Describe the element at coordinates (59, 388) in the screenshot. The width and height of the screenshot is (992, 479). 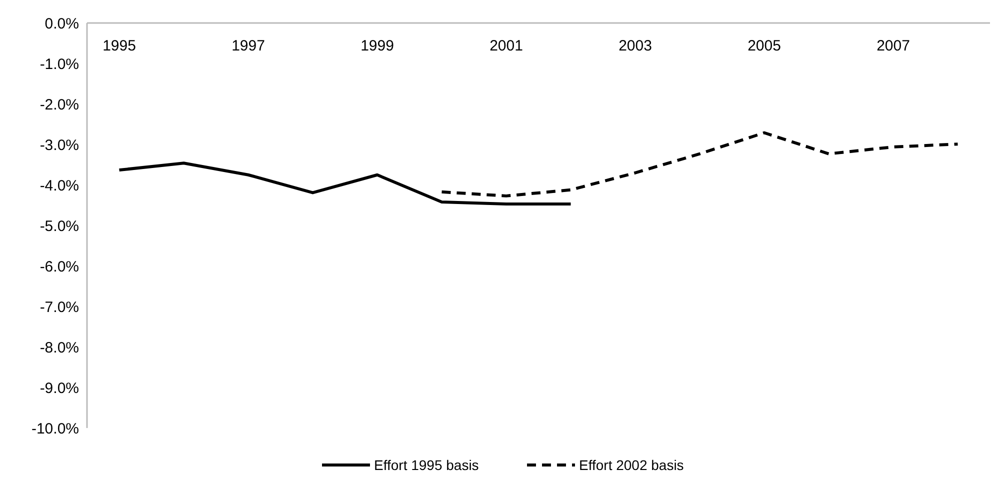
I see `y-tick-label: -9.0%` at that location.